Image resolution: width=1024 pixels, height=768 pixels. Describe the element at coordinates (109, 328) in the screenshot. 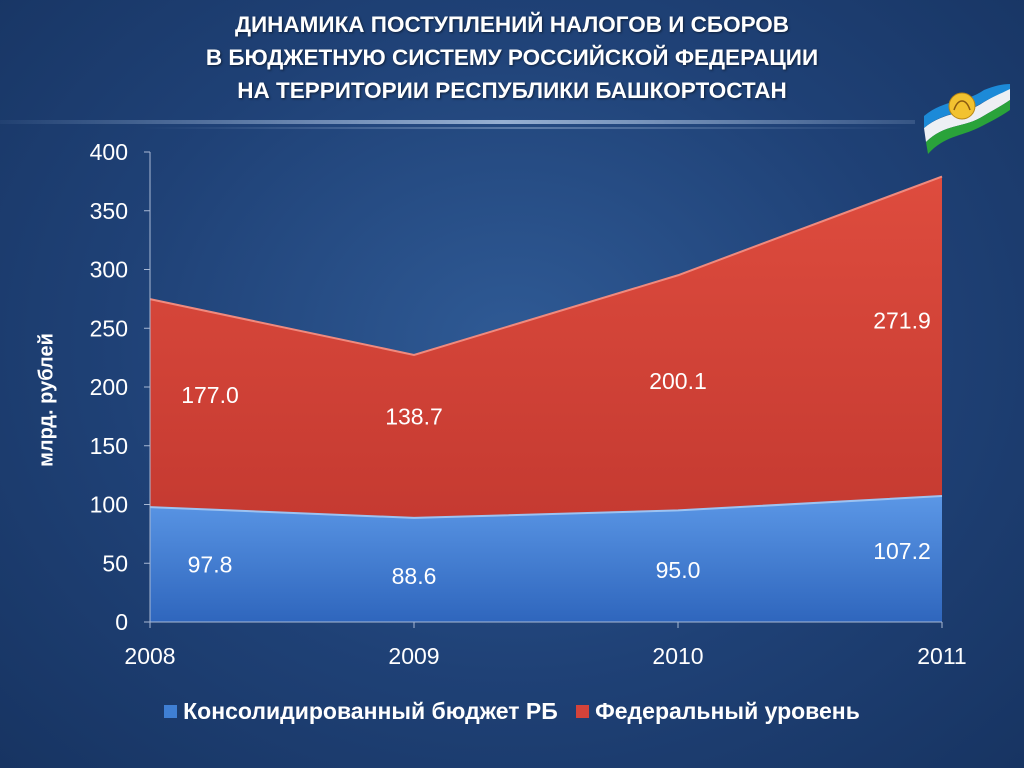

I see `y-tick-label: 250` at that location.